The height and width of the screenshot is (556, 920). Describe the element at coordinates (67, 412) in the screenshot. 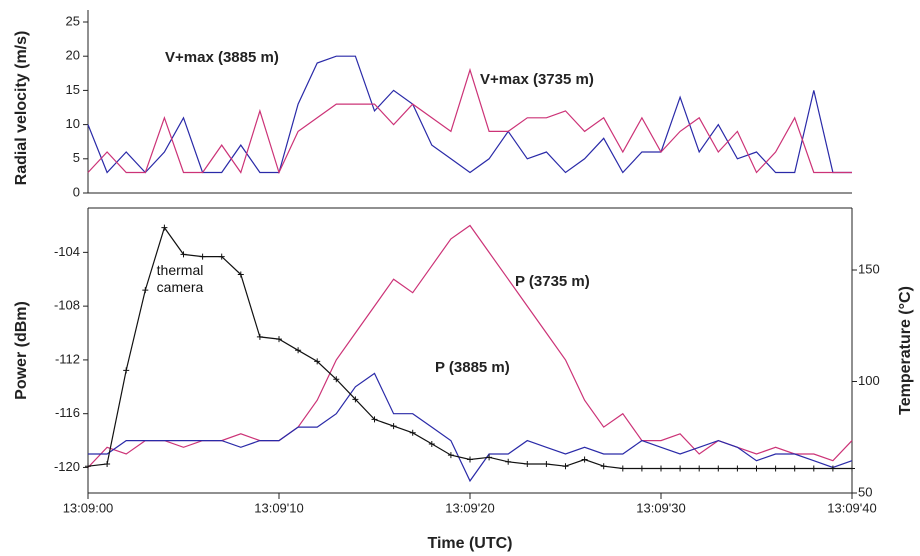

I see `y-tick-label: -116` at that location.